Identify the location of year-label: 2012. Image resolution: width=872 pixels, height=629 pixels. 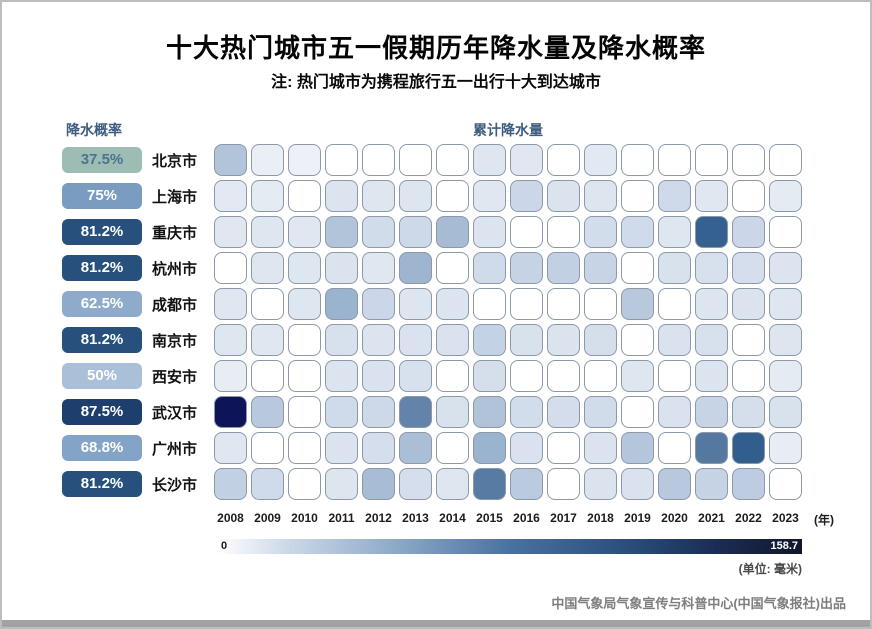
(378, 518).